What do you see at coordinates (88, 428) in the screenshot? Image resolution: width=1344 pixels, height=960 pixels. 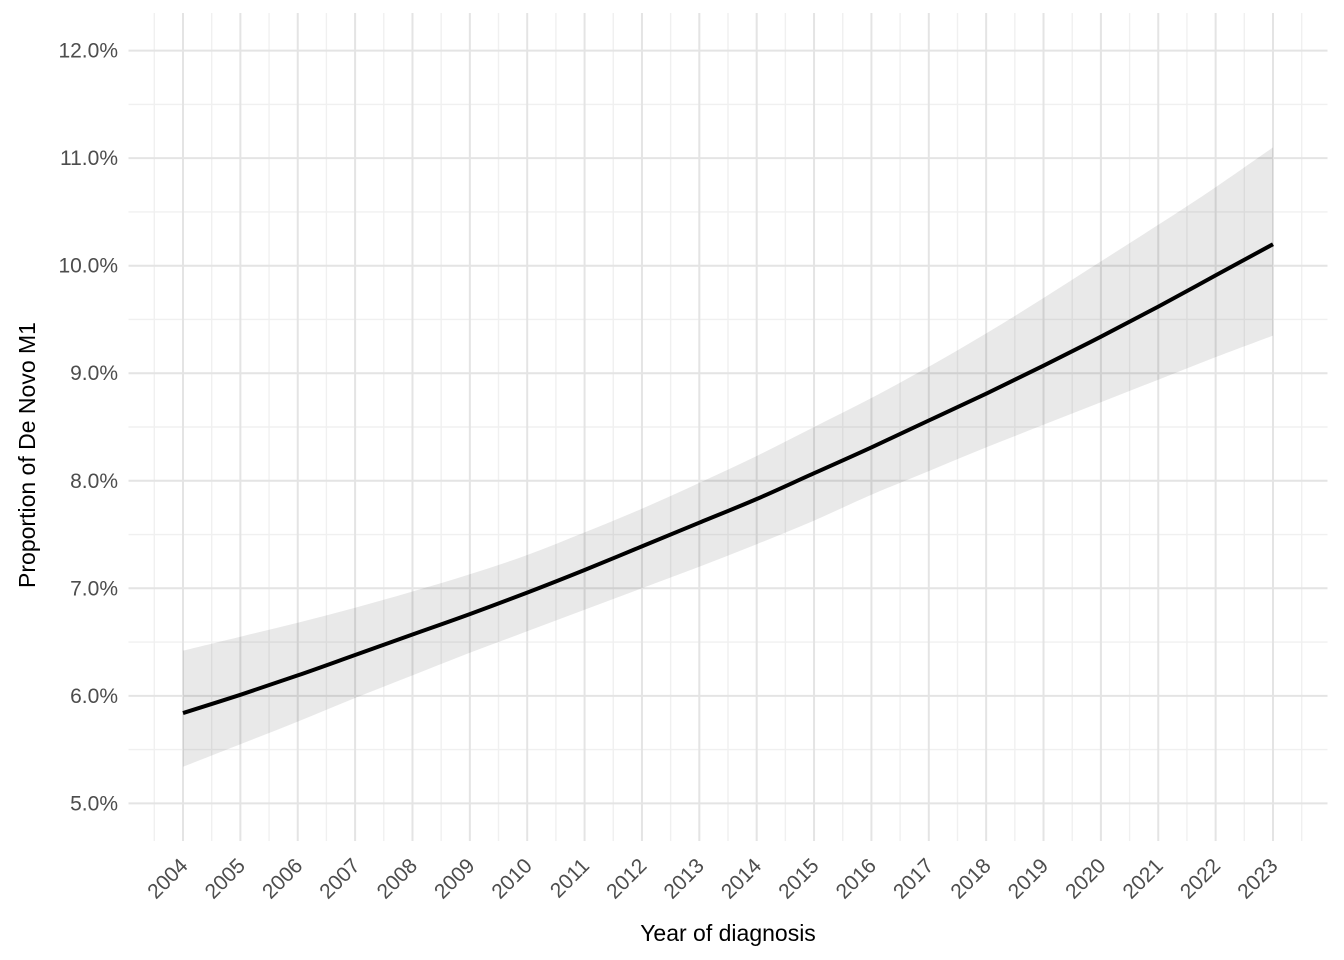 I see `y-axis-tick-labels: 5.0% 6.0% 7.0% 8.0% 9.0% 10.0% 11.0% 12.0%` at bounding box center [88, 428].